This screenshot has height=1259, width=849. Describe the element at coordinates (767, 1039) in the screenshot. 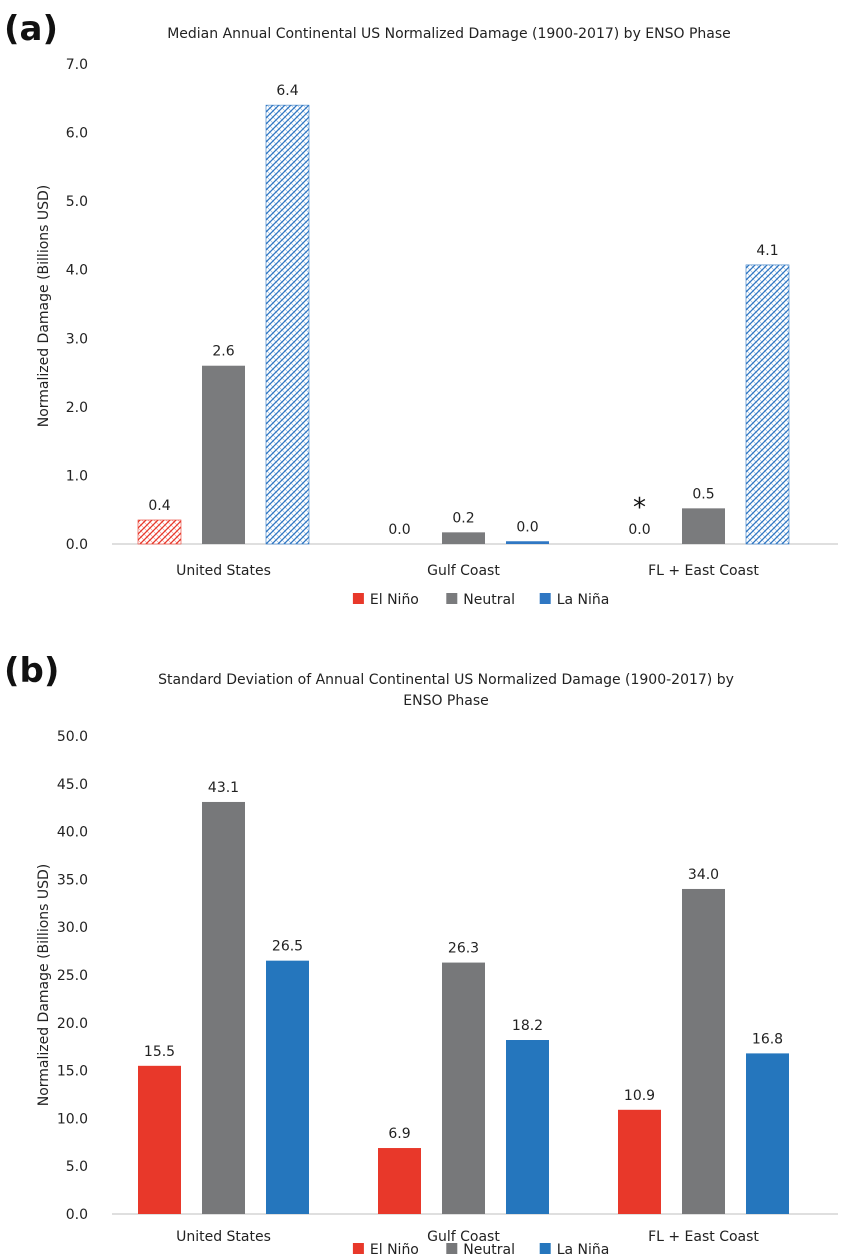

I see `chart-b-data-label-fl-east-coast-la-ni-a: 16.8` at that location.